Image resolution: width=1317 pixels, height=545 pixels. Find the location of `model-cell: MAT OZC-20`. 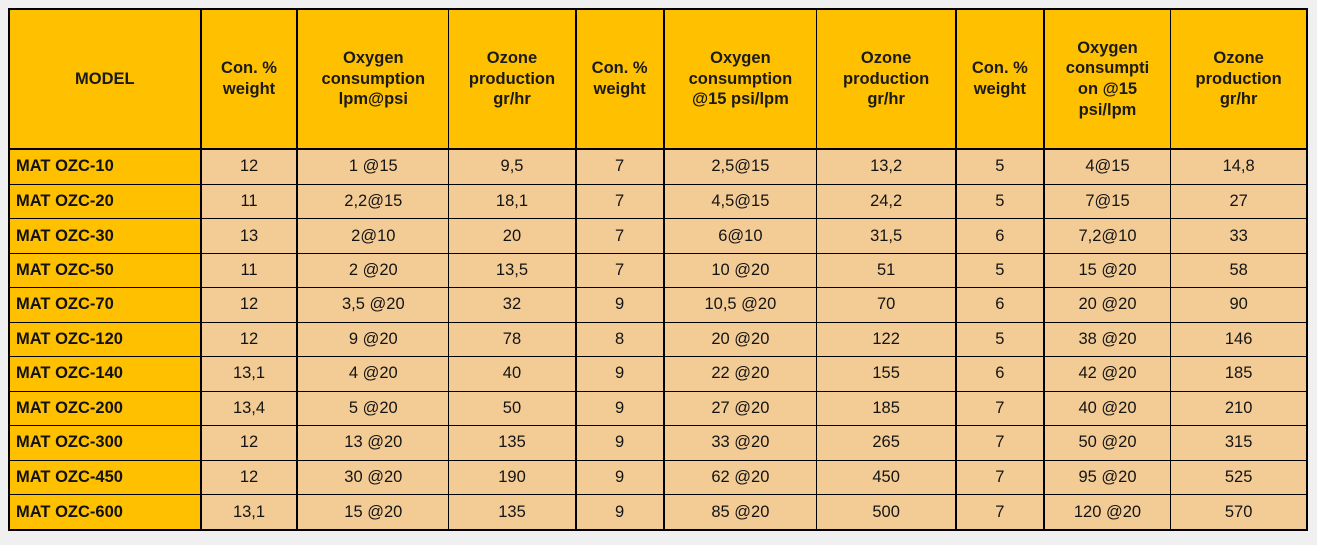

model-cell: MAT OZC-20 is located at coordinates (105, 201).